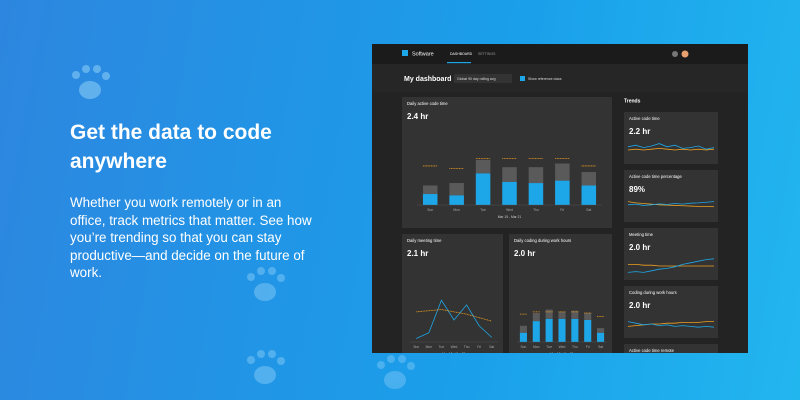 The image size is (800, 400). Describe the element at coordinates (423, 54) in the screenshot. I see `brand: Software` at that location.